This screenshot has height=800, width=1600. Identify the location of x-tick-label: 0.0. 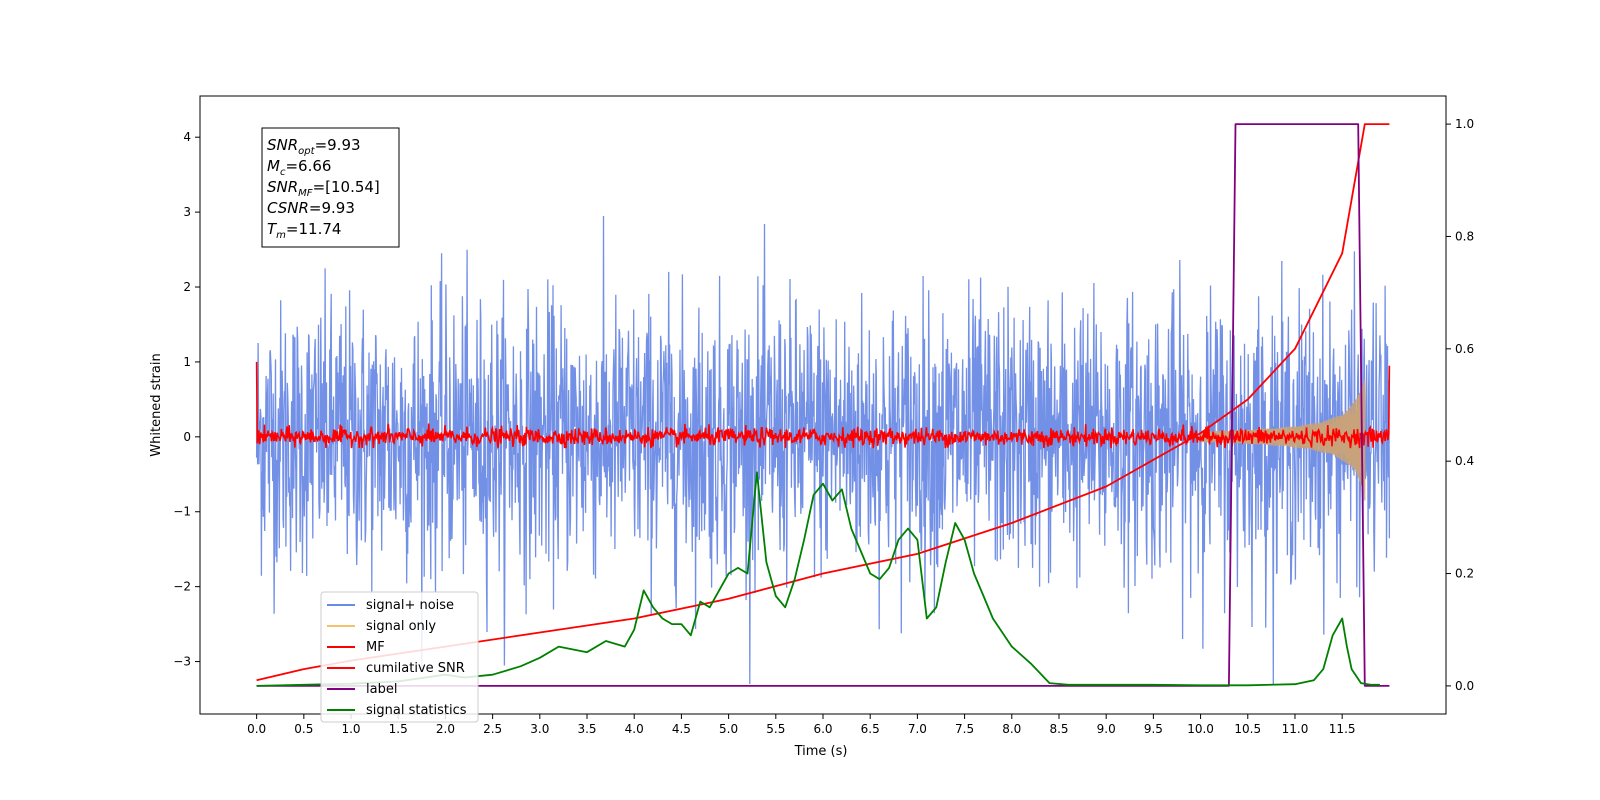
(256, 729).